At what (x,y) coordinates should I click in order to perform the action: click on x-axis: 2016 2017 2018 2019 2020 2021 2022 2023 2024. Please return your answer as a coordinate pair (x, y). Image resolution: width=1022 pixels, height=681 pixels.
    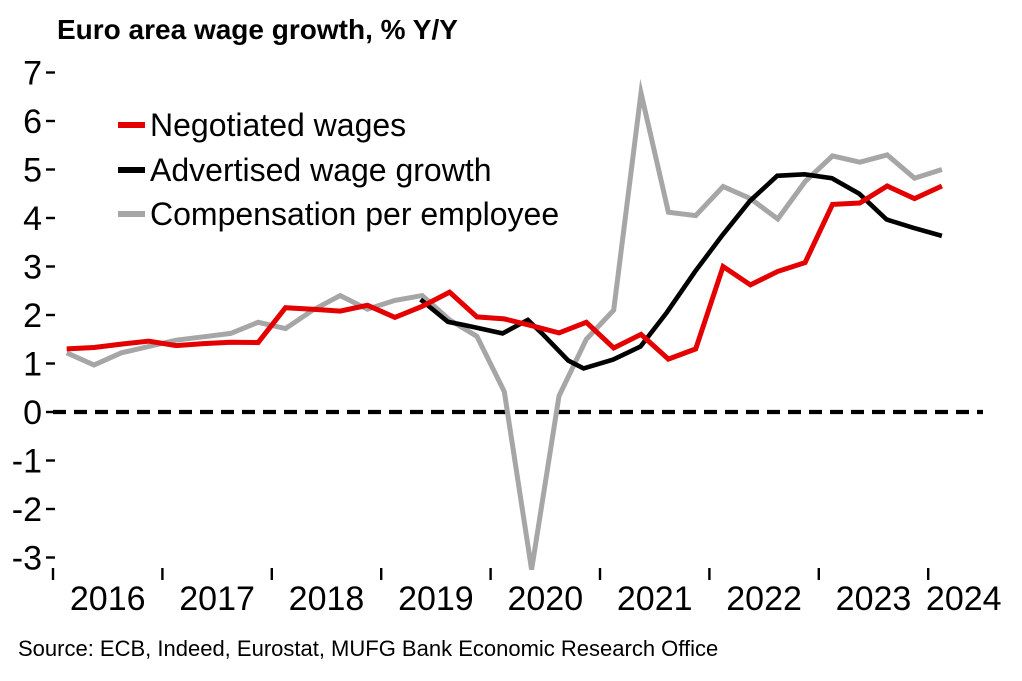
    Looking at the image, I should click on (526, 593).